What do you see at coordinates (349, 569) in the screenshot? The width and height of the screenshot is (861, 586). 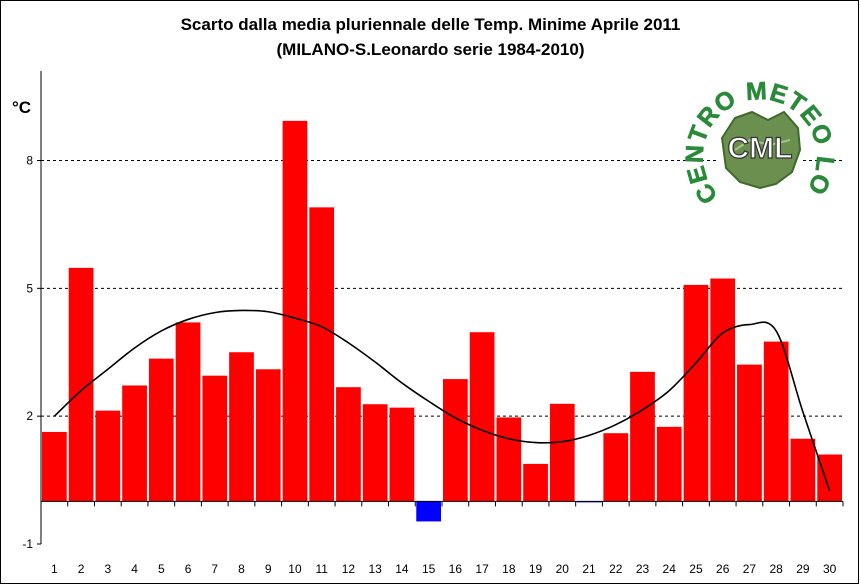 I see `x-tick-label: 12` at bounding box center [349, 569].